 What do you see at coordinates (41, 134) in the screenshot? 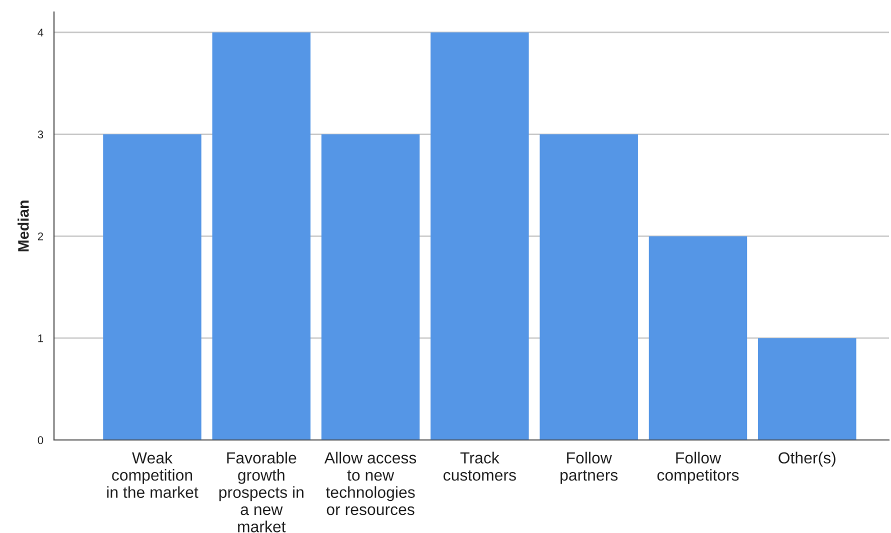
I see `y-tick-label: 3` at bounding box center [41, 134].